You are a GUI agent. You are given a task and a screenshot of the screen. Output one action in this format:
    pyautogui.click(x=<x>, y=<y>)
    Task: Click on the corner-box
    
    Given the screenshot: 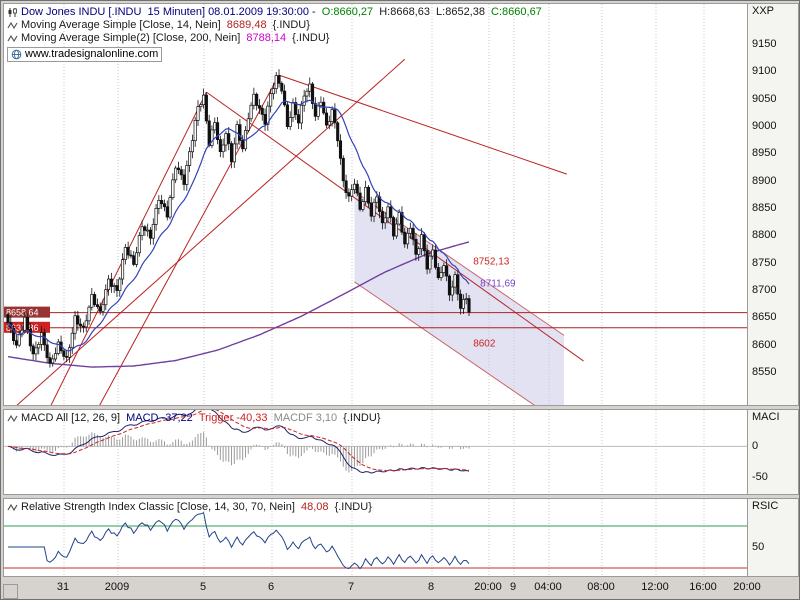 What is the action you would take?
    pyautogui.click(x=10, y=591)
    